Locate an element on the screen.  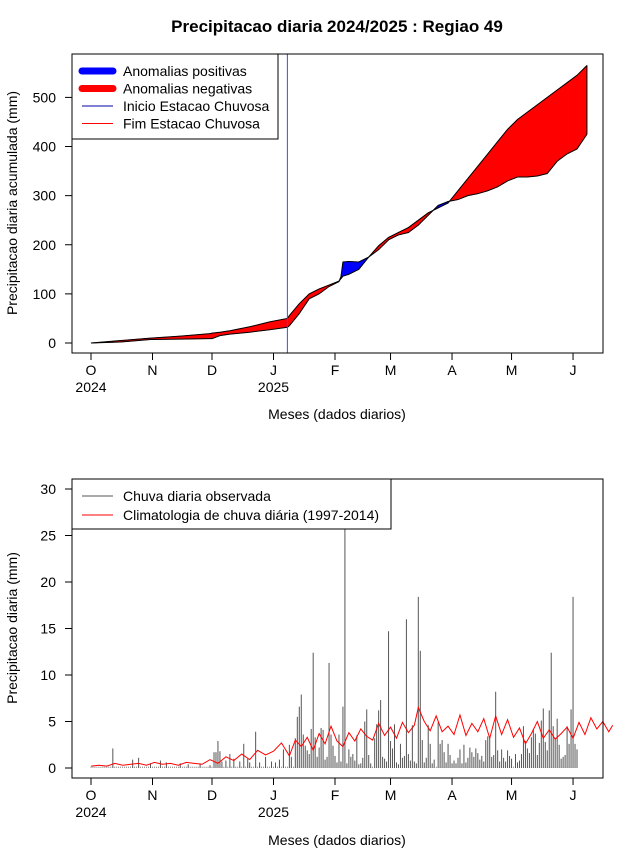
legend-box is located at coordinates (231, 504).